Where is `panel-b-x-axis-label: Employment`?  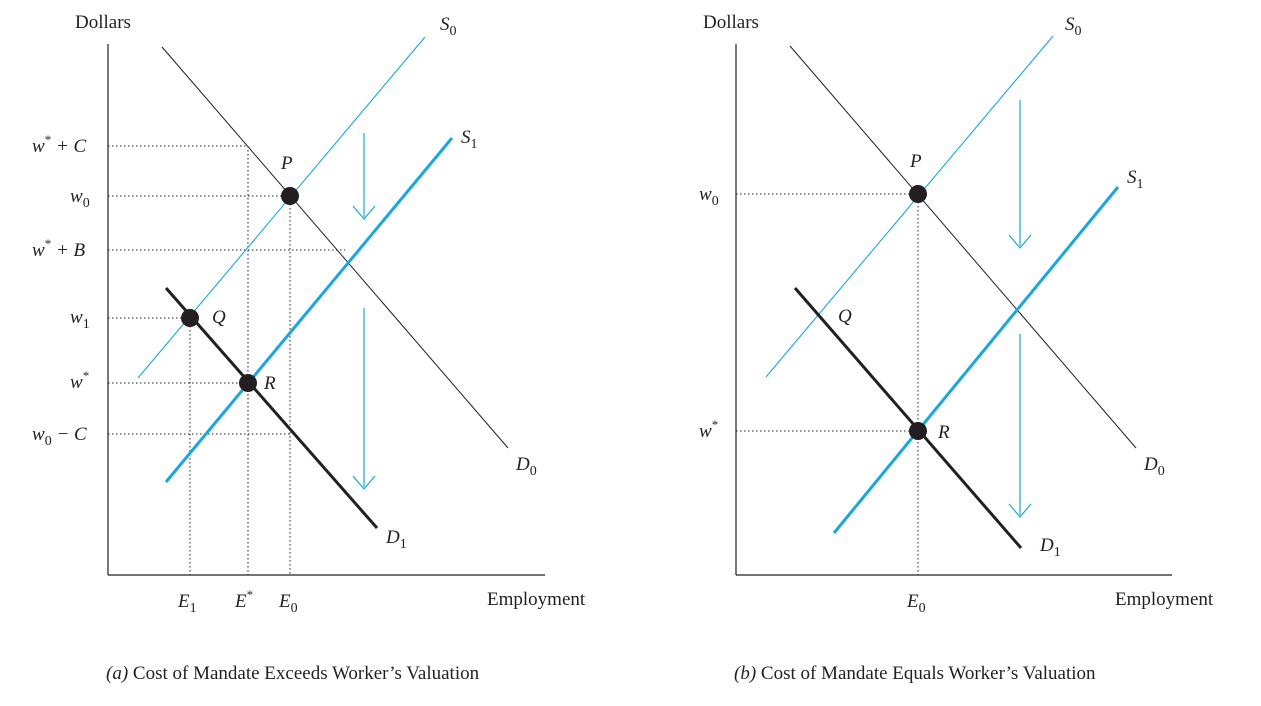
panel-b-x-axis-label: Employment is located at coordinates (1164, 599).